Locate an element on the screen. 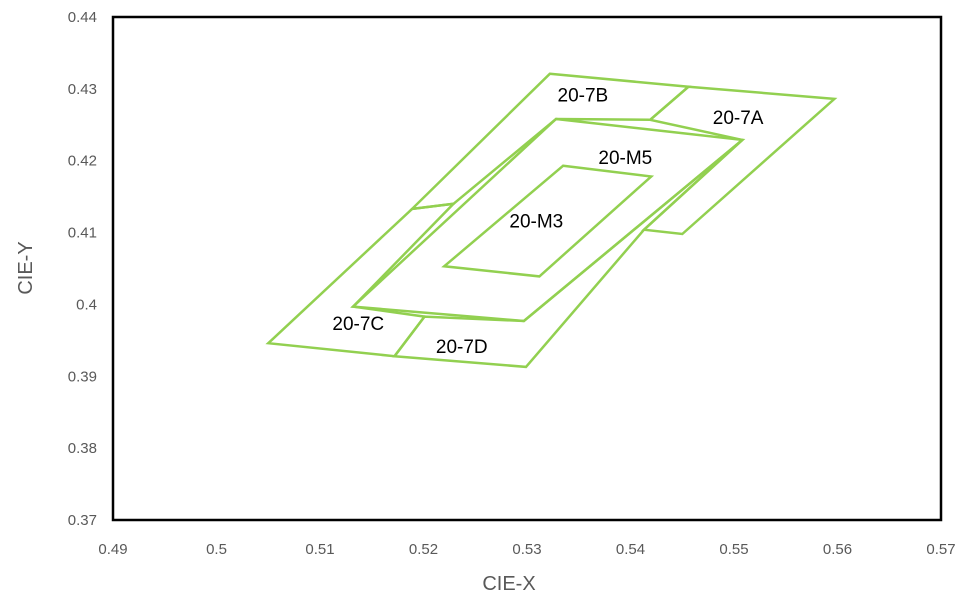  x-tick-label: 0.53 is located at coordinates (526, 549).